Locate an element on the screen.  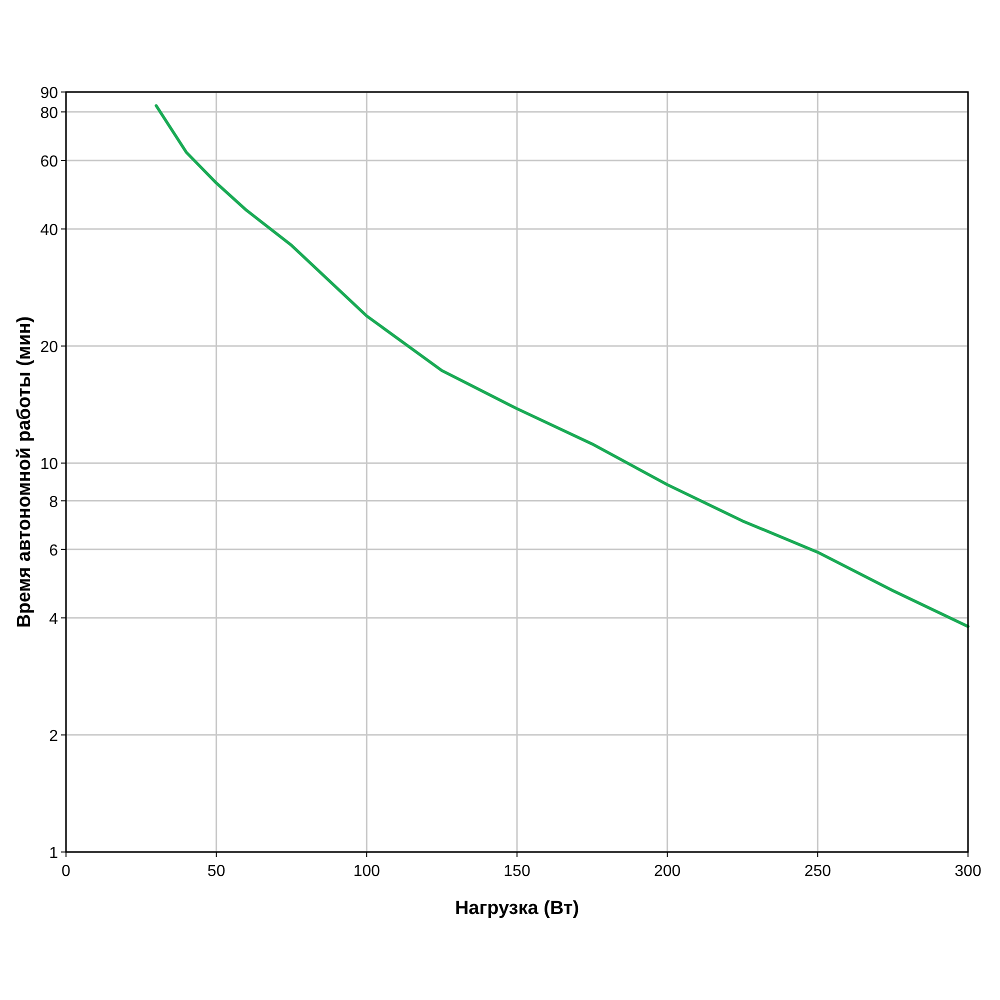
y-tick-label: 40 is located at coordinates (49, 230).